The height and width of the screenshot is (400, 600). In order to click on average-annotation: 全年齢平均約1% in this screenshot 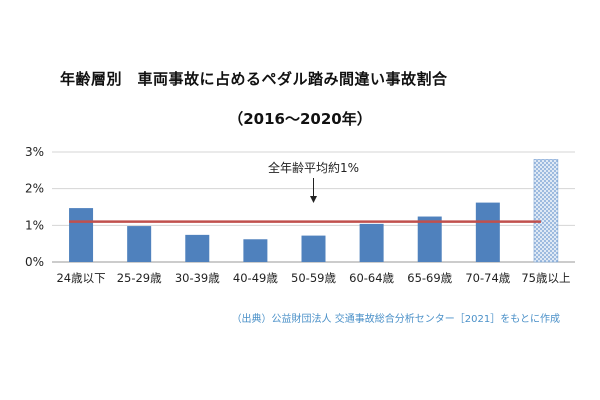, I will do `click(313, 167)`.